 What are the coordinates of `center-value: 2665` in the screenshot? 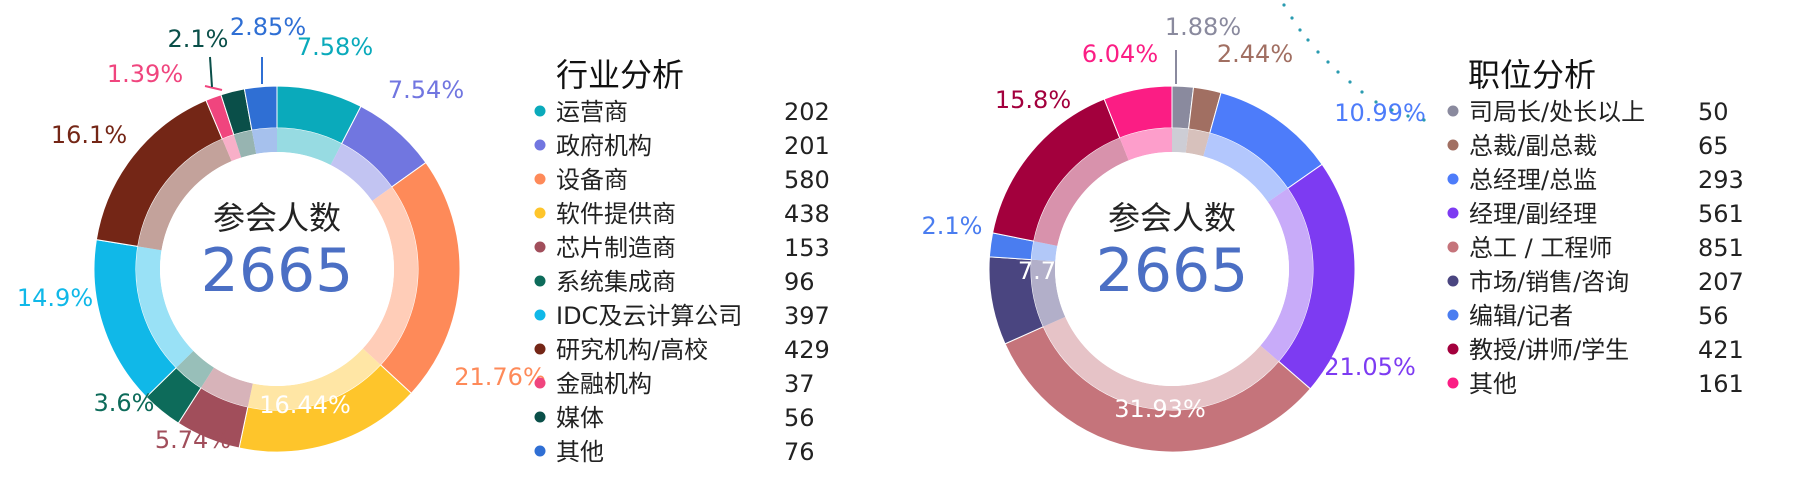 It's located at (1172, 271).